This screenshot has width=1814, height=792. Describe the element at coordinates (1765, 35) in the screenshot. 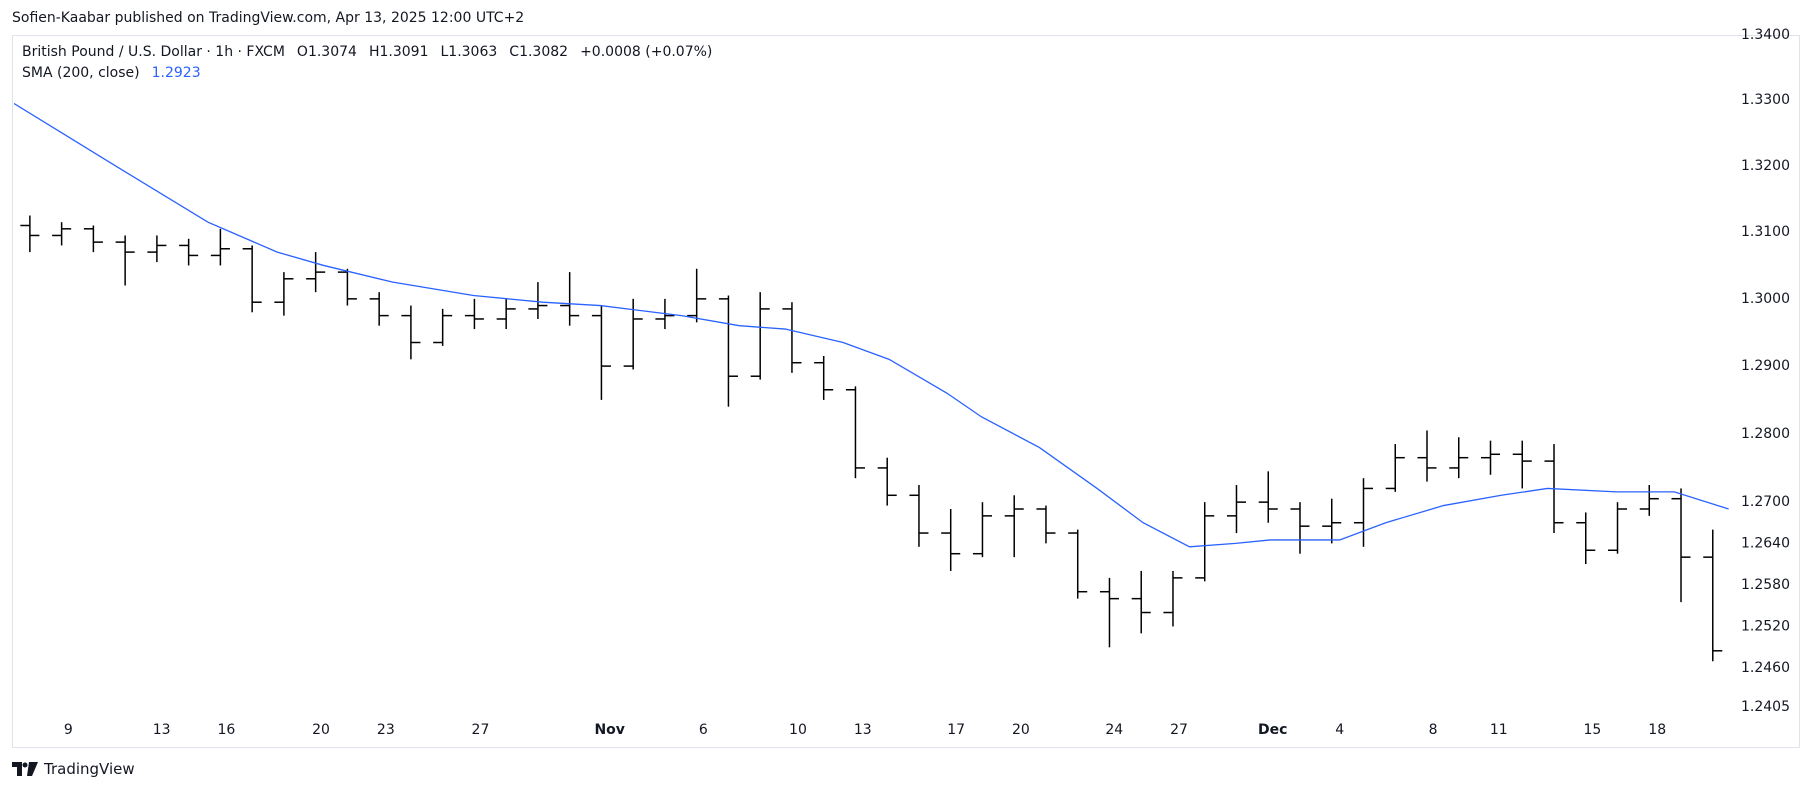

I see `y-tick-label: 1.3400` at that location.